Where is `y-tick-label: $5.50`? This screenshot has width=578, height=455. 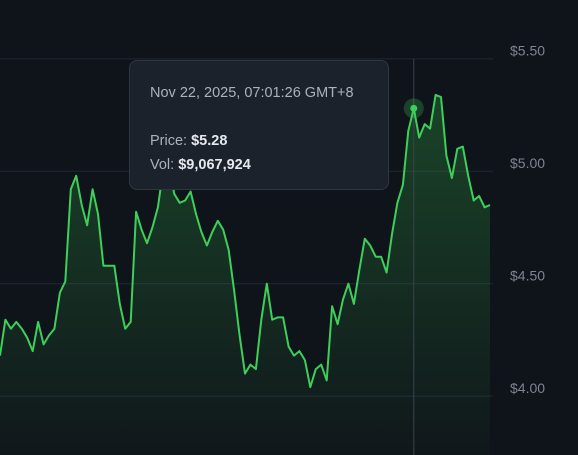
y-tick-label: $5.50 is located at coordinates (527, 51).